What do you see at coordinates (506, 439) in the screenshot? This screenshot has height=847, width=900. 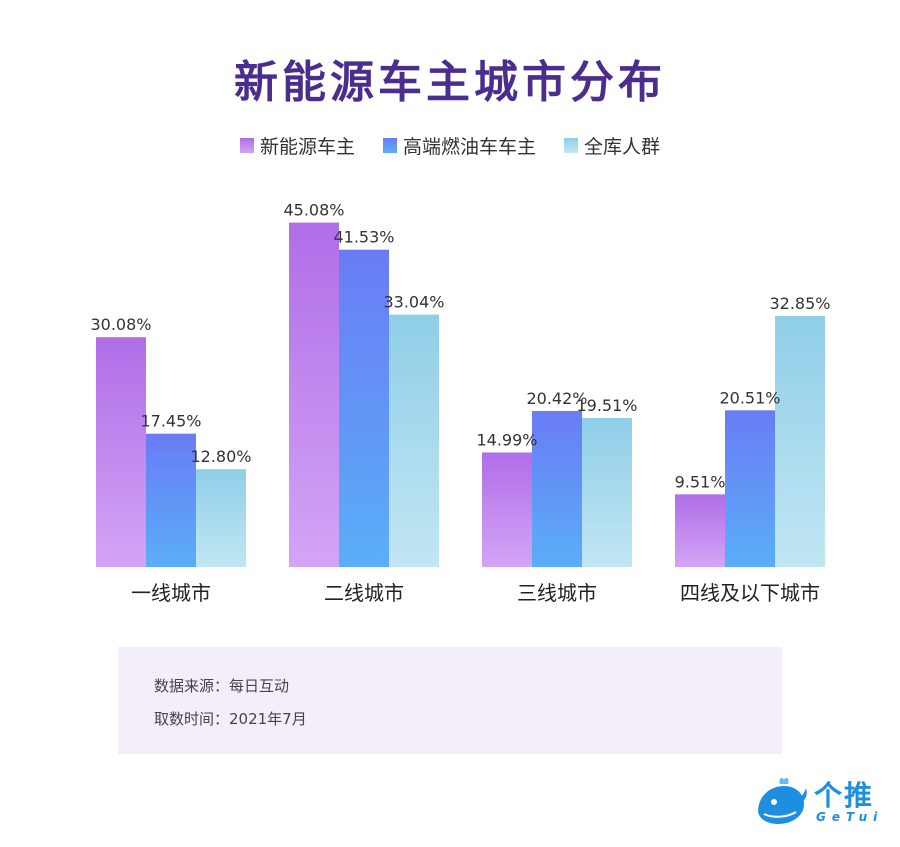 I see `value-label-new-energy-3: 14.99%` at bounding box center [506, 439].